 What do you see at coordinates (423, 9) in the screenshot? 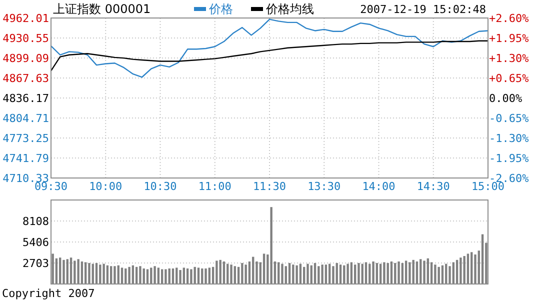
I see `chart-subtitle: 2007-12-19 15:02:48` at bounding box center [423, 9].